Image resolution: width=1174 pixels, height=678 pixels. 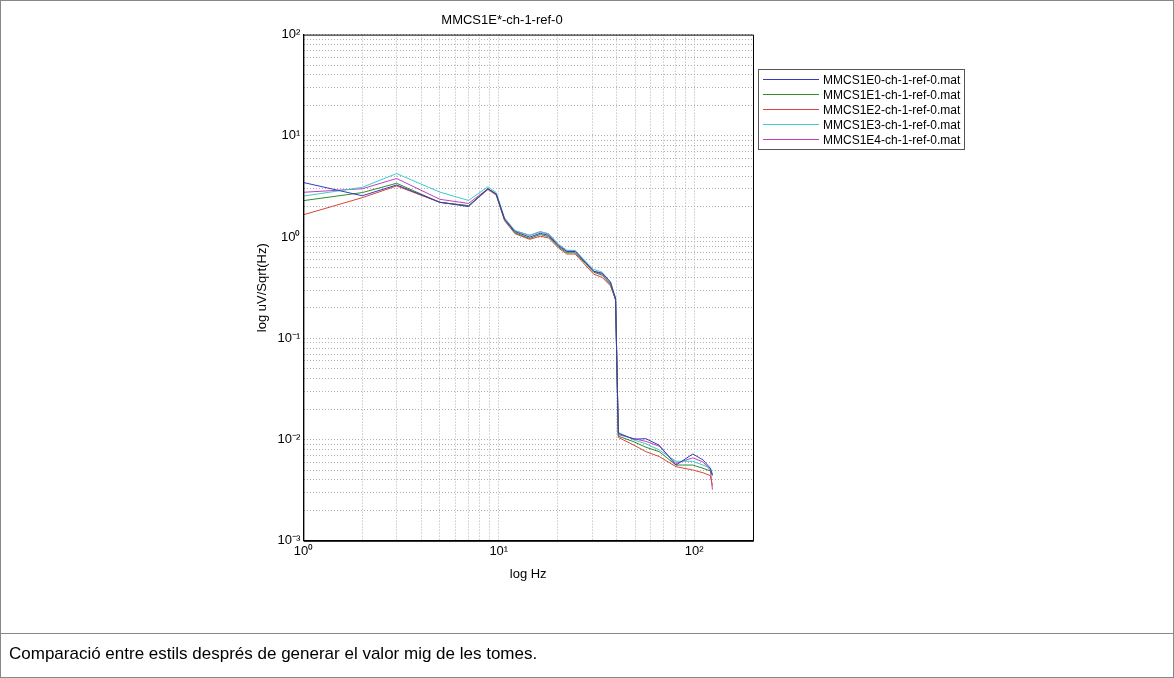 What do you see at coordinates (303, 551) in the screenshot?
I see `x-tick-label: 10⁰` at bounding box center [303, 551].